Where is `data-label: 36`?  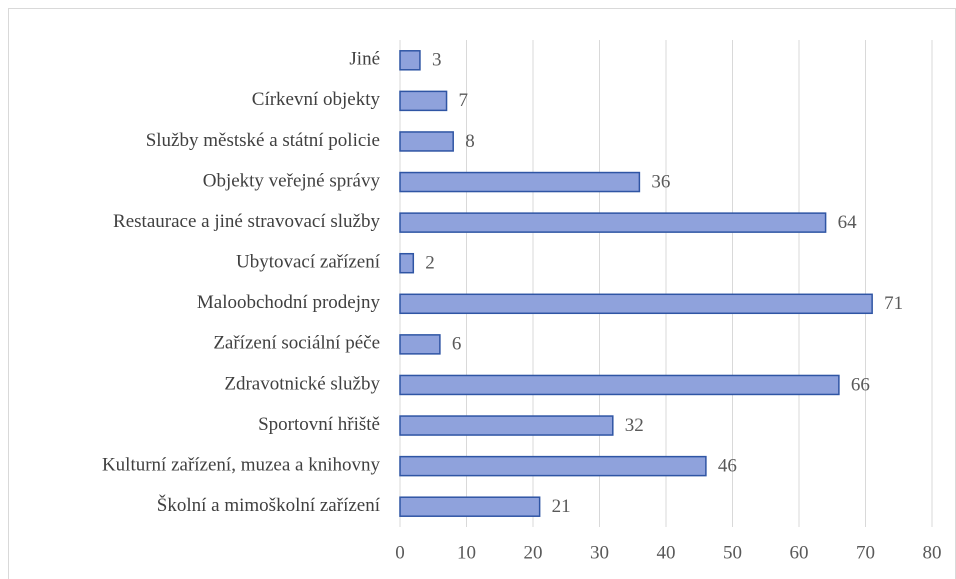 data-label: 36 is located at coordinates (660, 181).